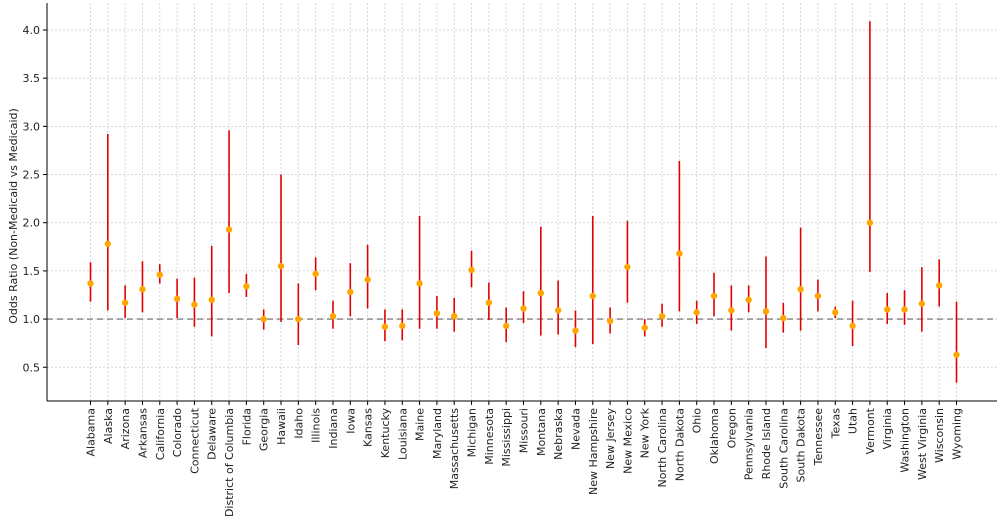 The width and height of the screenshot is (1006, 530). What do you see at coordinates (32, 30) in the screenshot?
I see `y-tick-label: 4.0` at bounding box center [32, 30].